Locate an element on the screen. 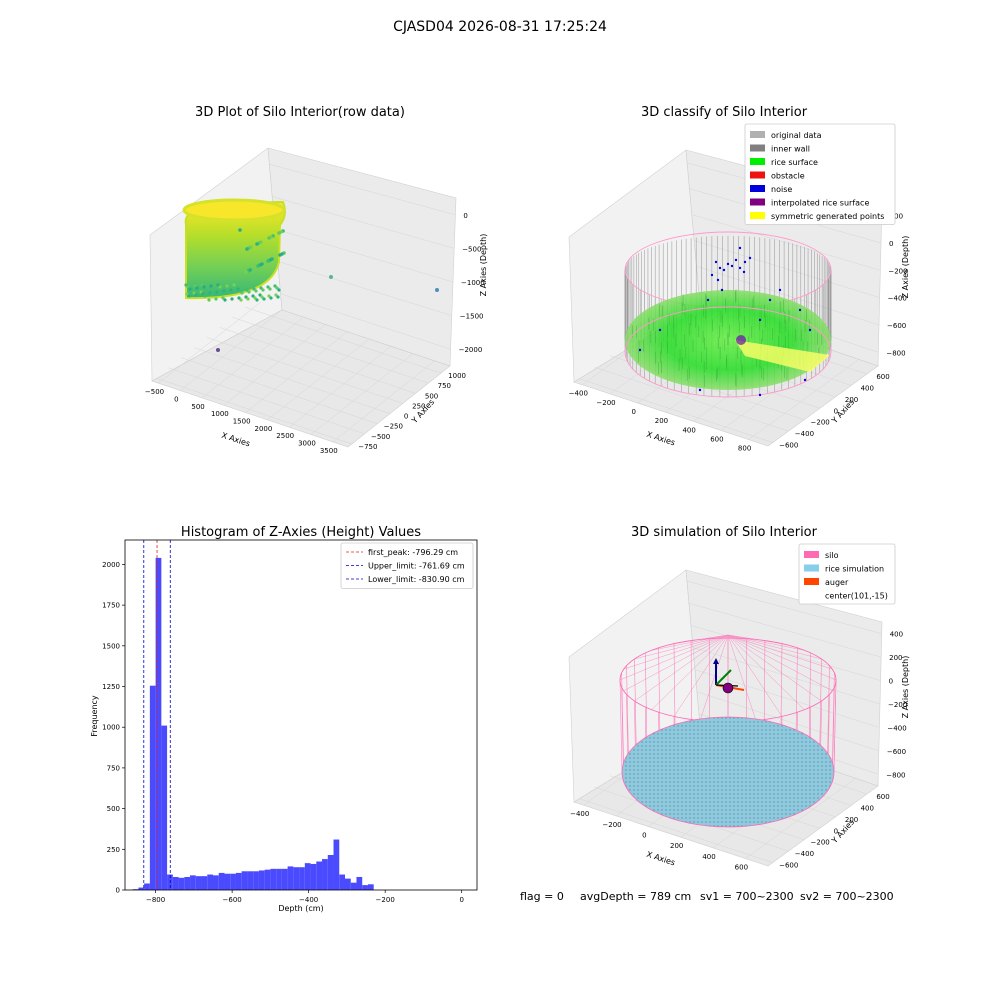  classify-legend-swatch is located at coordinates (757, 175).